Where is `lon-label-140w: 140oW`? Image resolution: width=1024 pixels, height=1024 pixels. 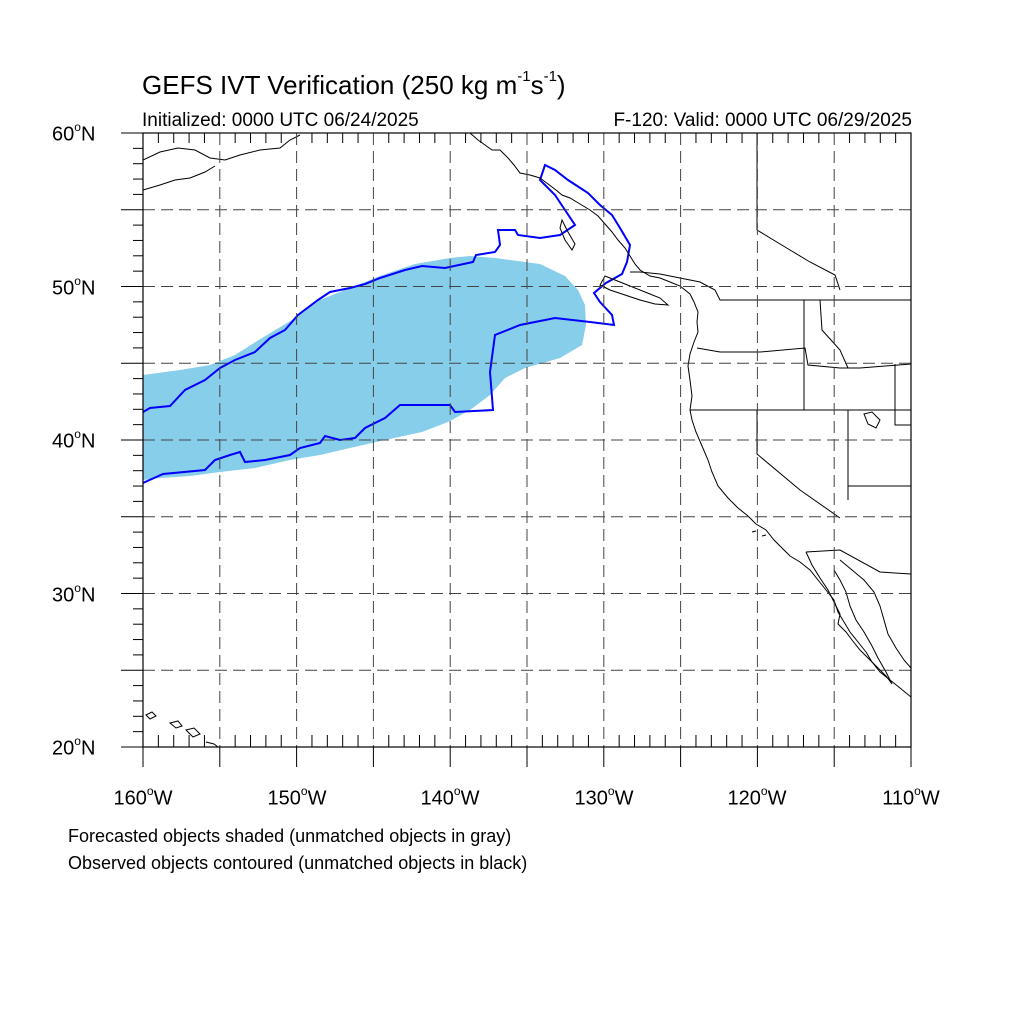
lon-label-140w: 140oW is located at coordinates (450, 797).